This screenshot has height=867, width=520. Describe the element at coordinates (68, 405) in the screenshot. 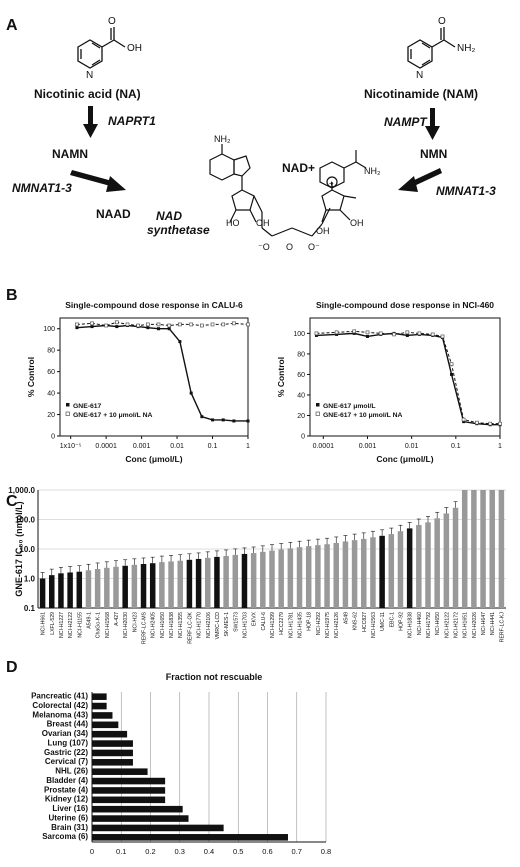

I see `legend-marker` at that location.